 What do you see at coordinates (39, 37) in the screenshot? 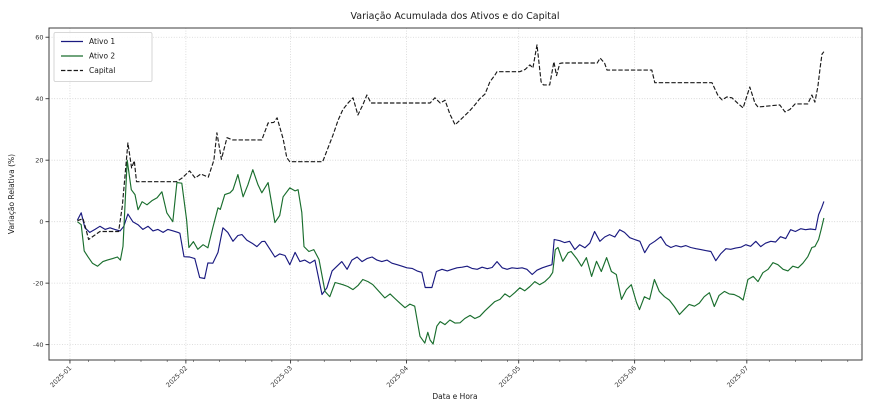
I see `y-tick-label: 60` at bounding box center [39, 37].